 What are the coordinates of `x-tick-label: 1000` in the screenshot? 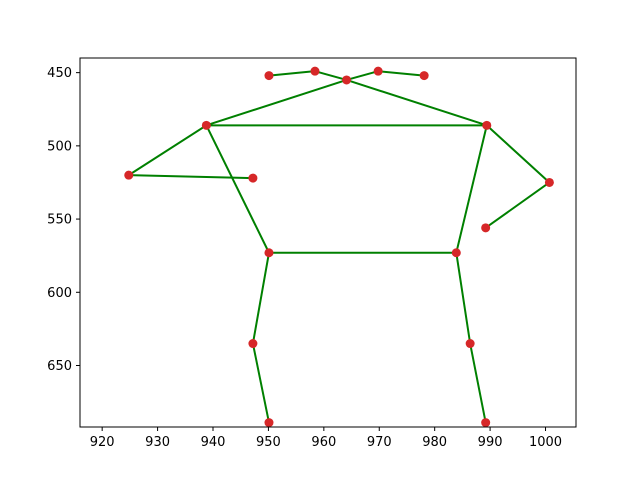 It's located at (545, 442).